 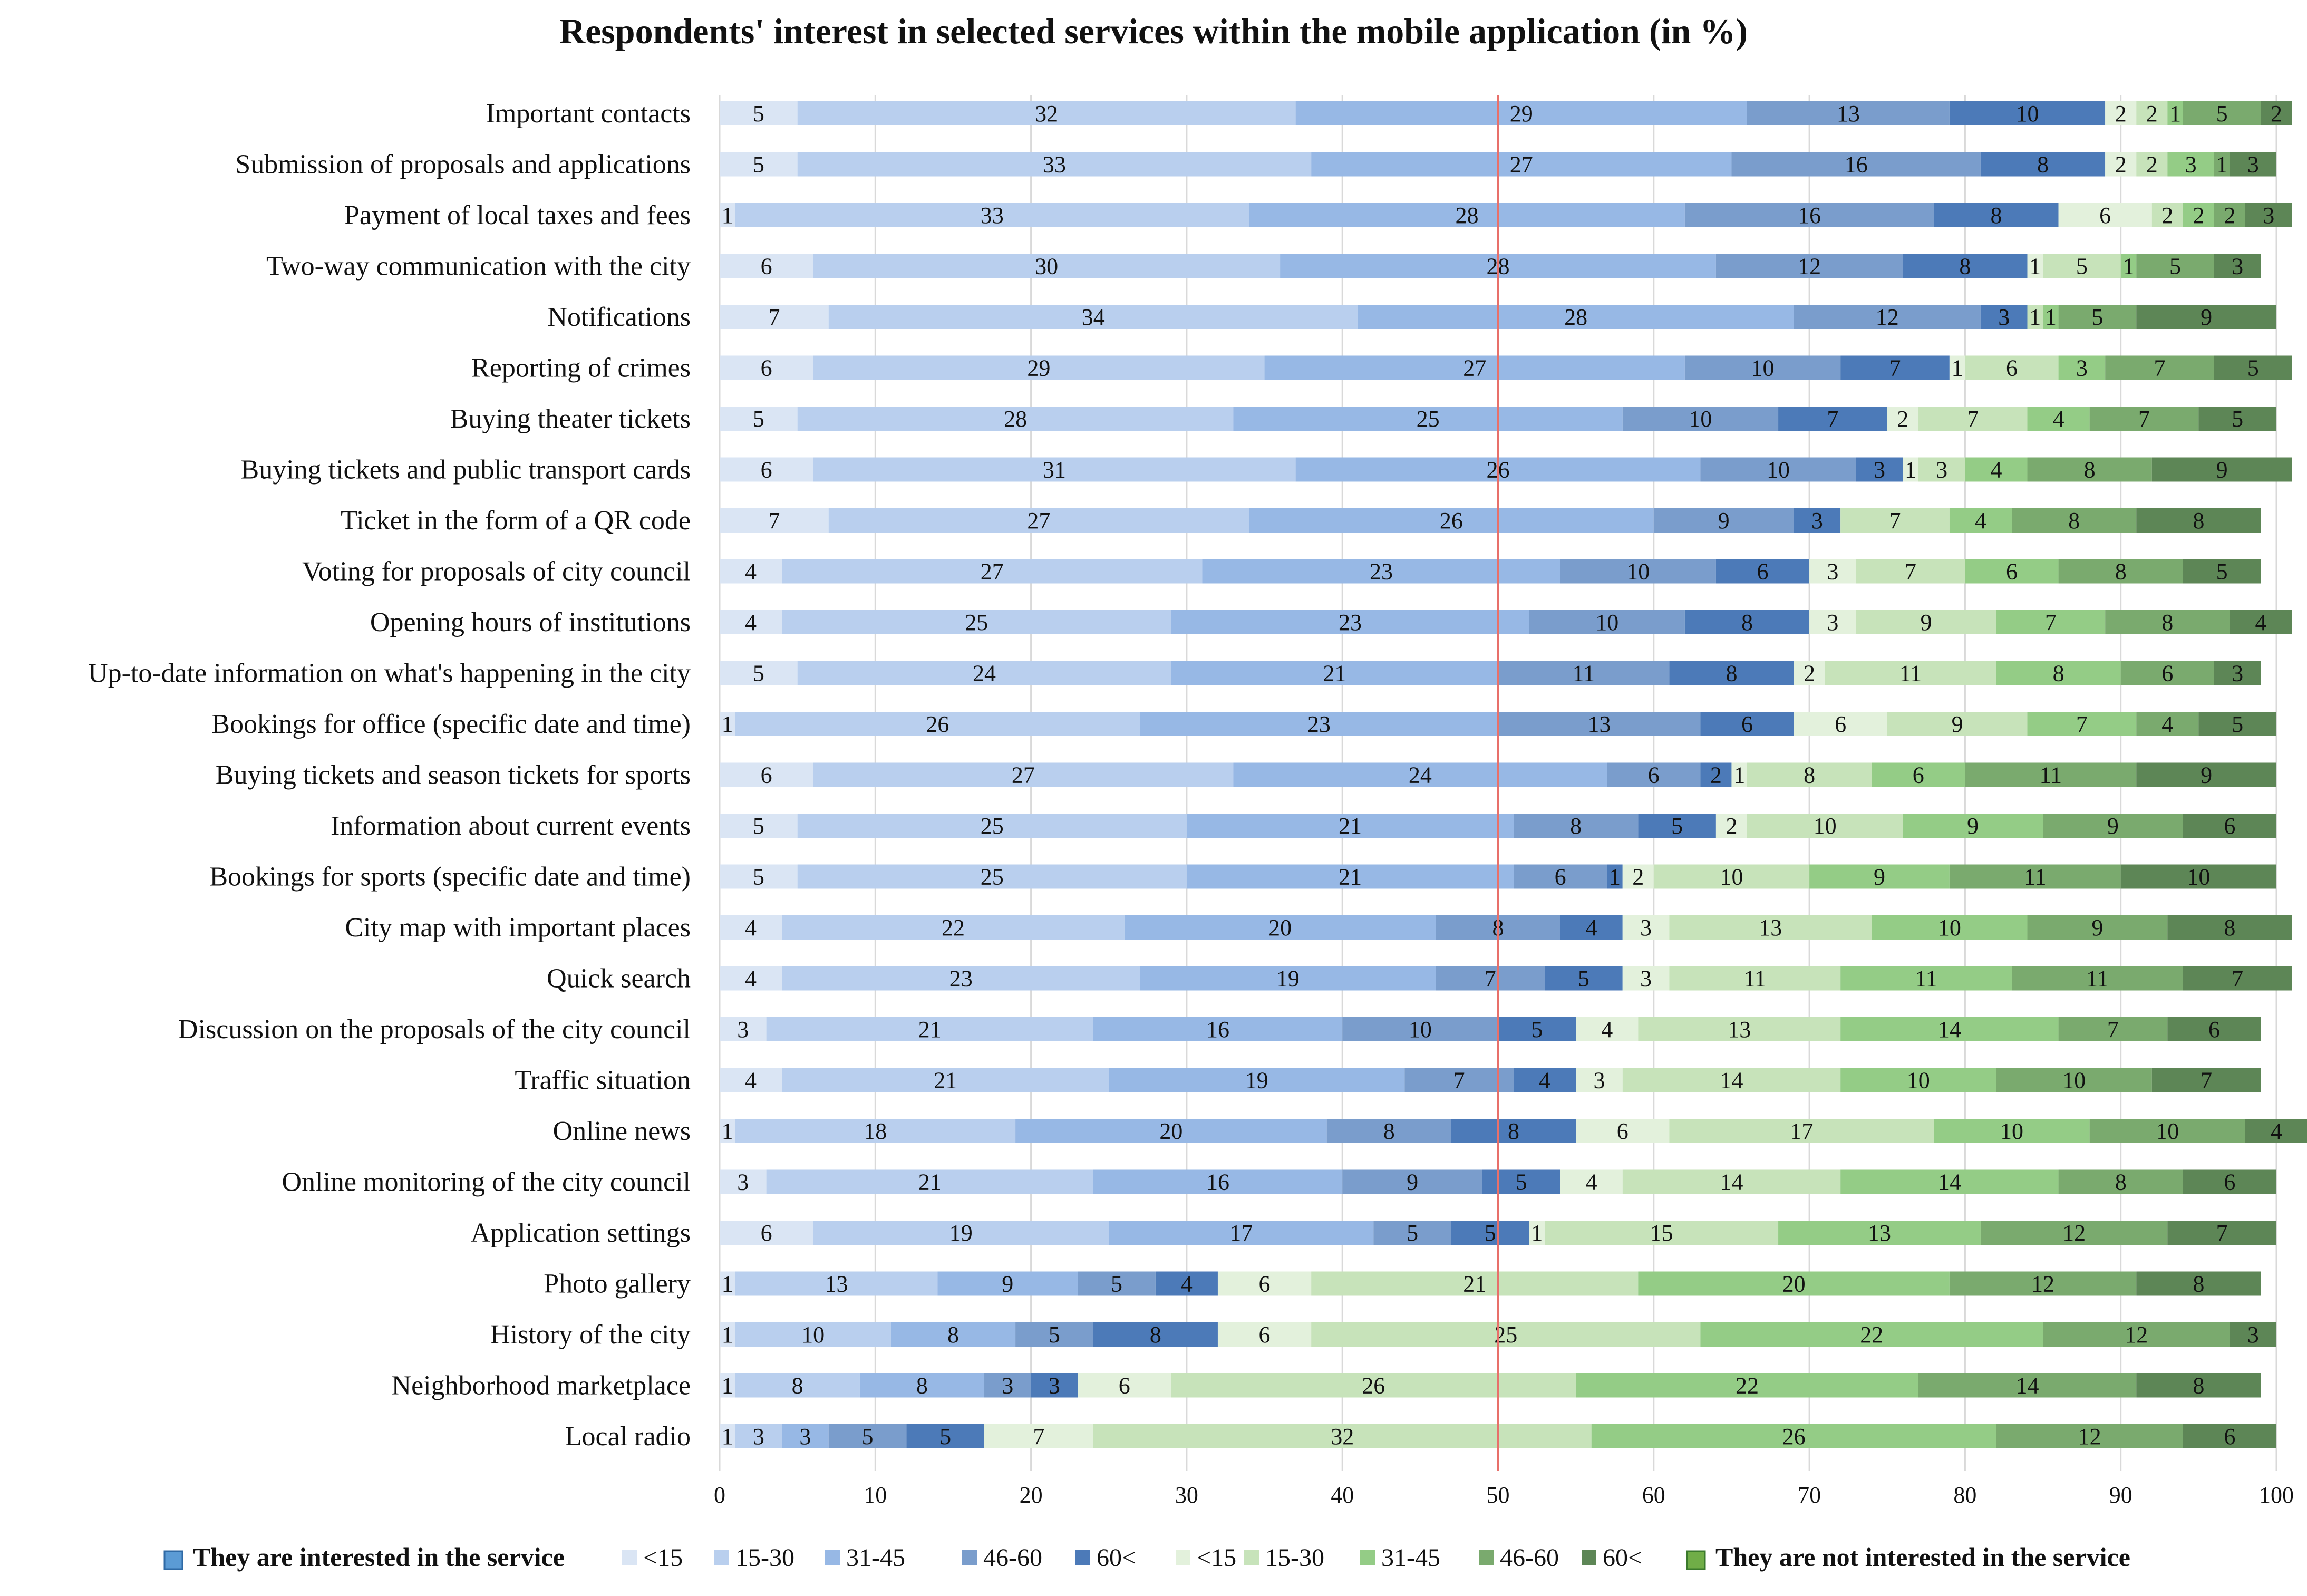 I want to click on x-tick-label: 30, so click(x=1186, y=1495).